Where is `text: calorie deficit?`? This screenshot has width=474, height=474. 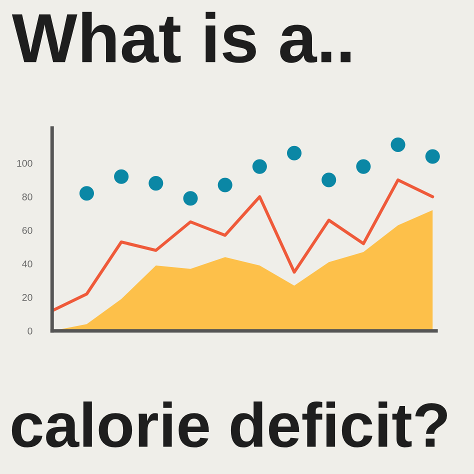
text: calorie deficit? is located at coordinates (229, 425).